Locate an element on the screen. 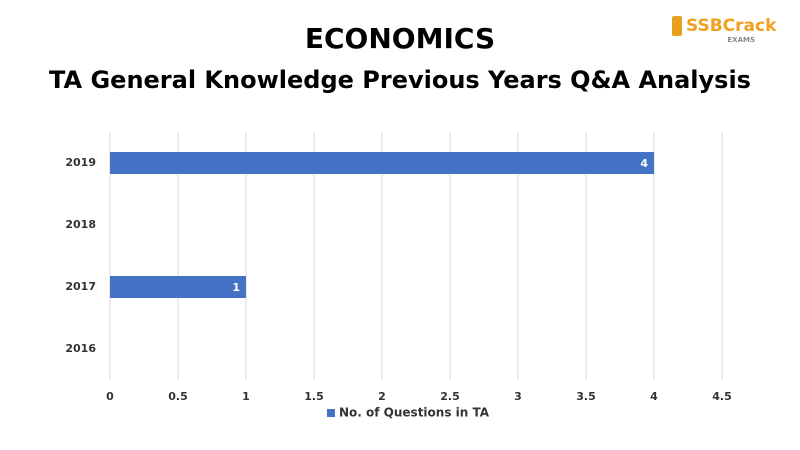  x-tick-label: 2.5 is located at coordinates (450, 396).